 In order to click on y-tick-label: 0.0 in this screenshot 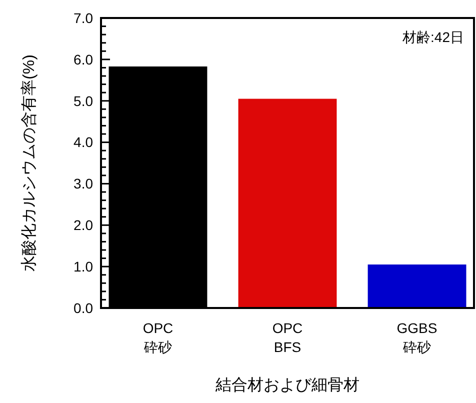, I will do `click(84, 308)`.